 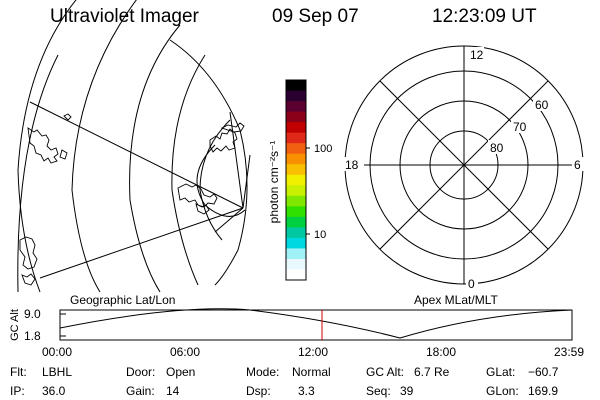 What do you see at coordinates (543, 372) in the screenshot?
I see `glat-value: −60.7` at bounding box center [543, 372].